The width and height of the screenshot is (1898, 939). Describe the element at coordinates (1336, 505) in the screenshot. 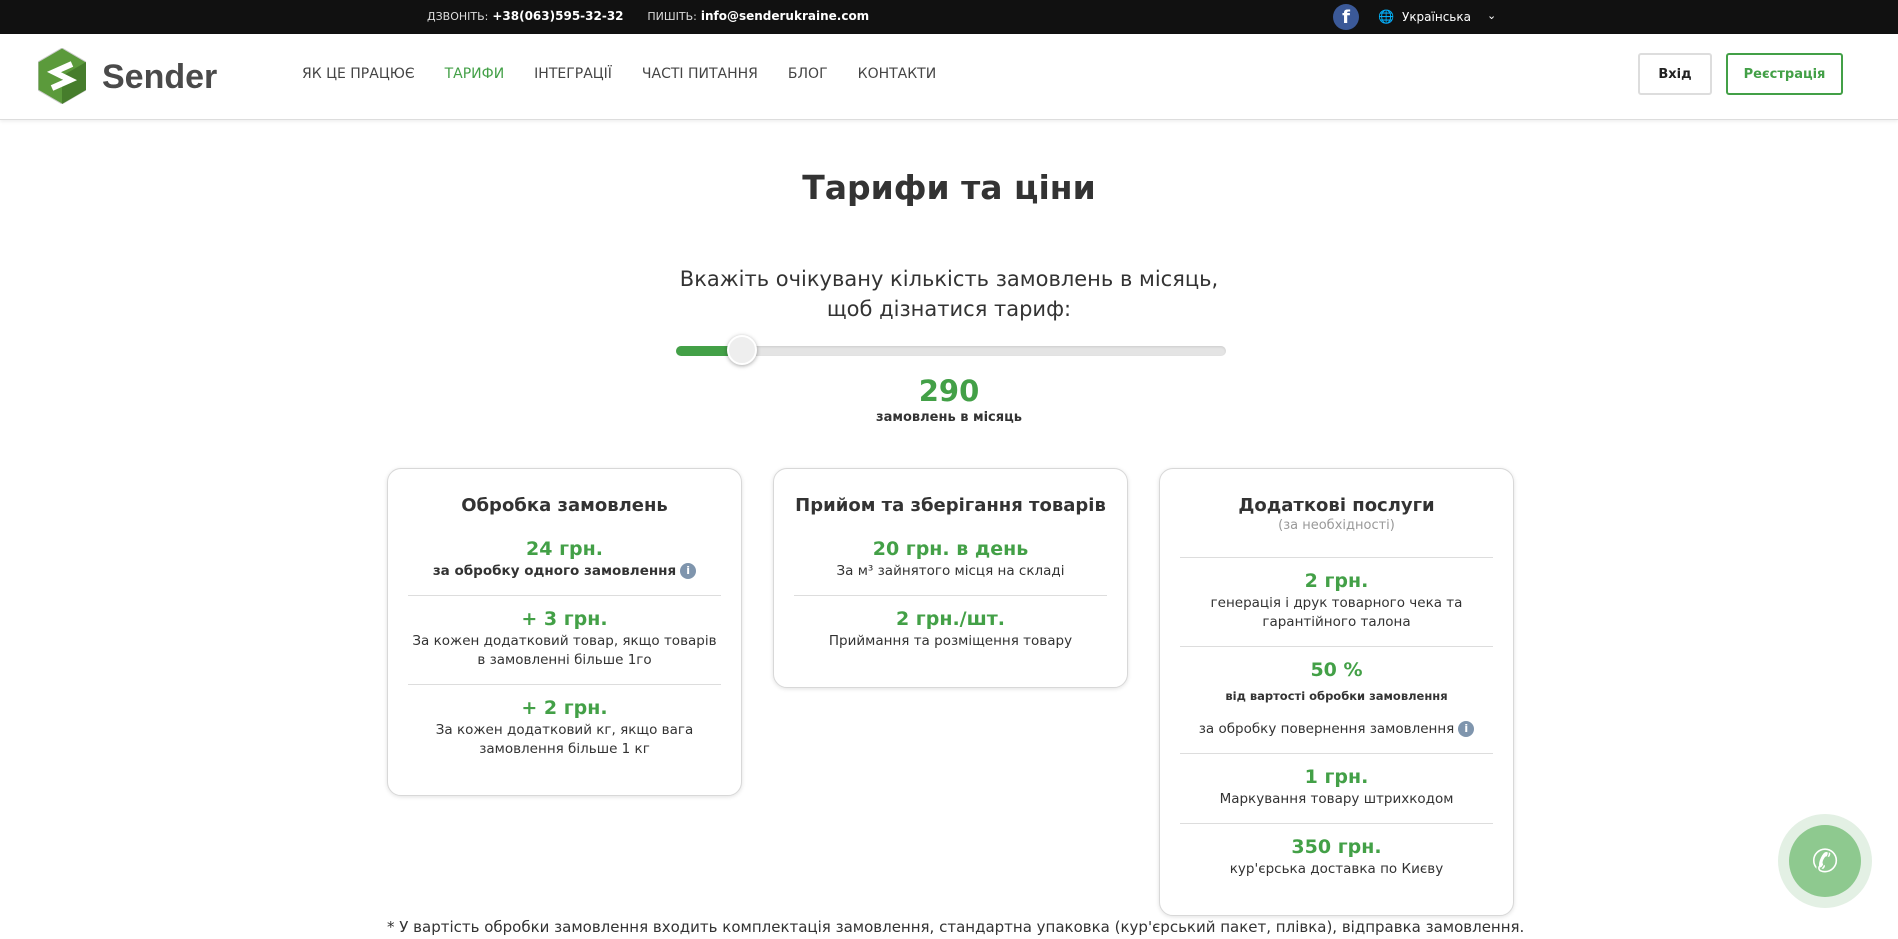

I see `card-title: Додаткові послуги` at that location.